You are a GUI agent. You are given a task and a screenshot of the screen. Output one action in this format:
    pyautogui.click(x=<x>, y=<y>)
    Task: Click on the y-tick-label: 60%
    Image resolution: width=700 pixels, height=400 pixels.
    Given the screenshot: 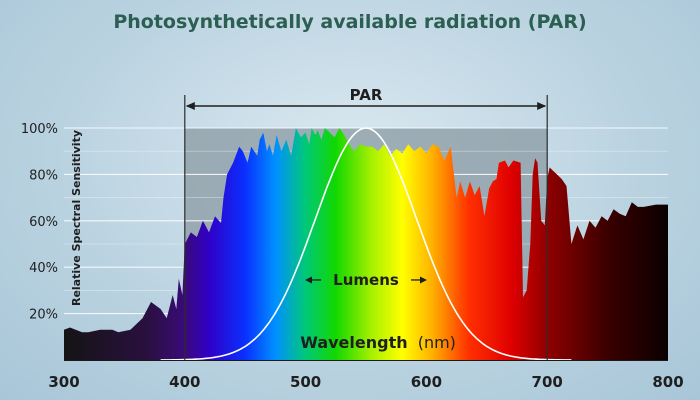 What is the action you would take?
    pyautogui.click(x=43, y=222)
    